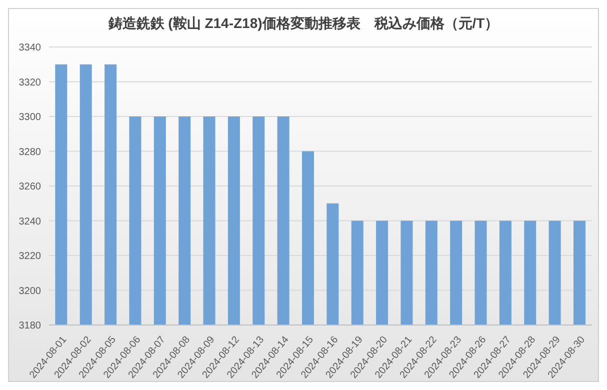 The height and width of the screenshot is (390, 607). Describe the element at coordinates (30, 222) in the screenshot. I see `y-tick-label: 3240` at that location.